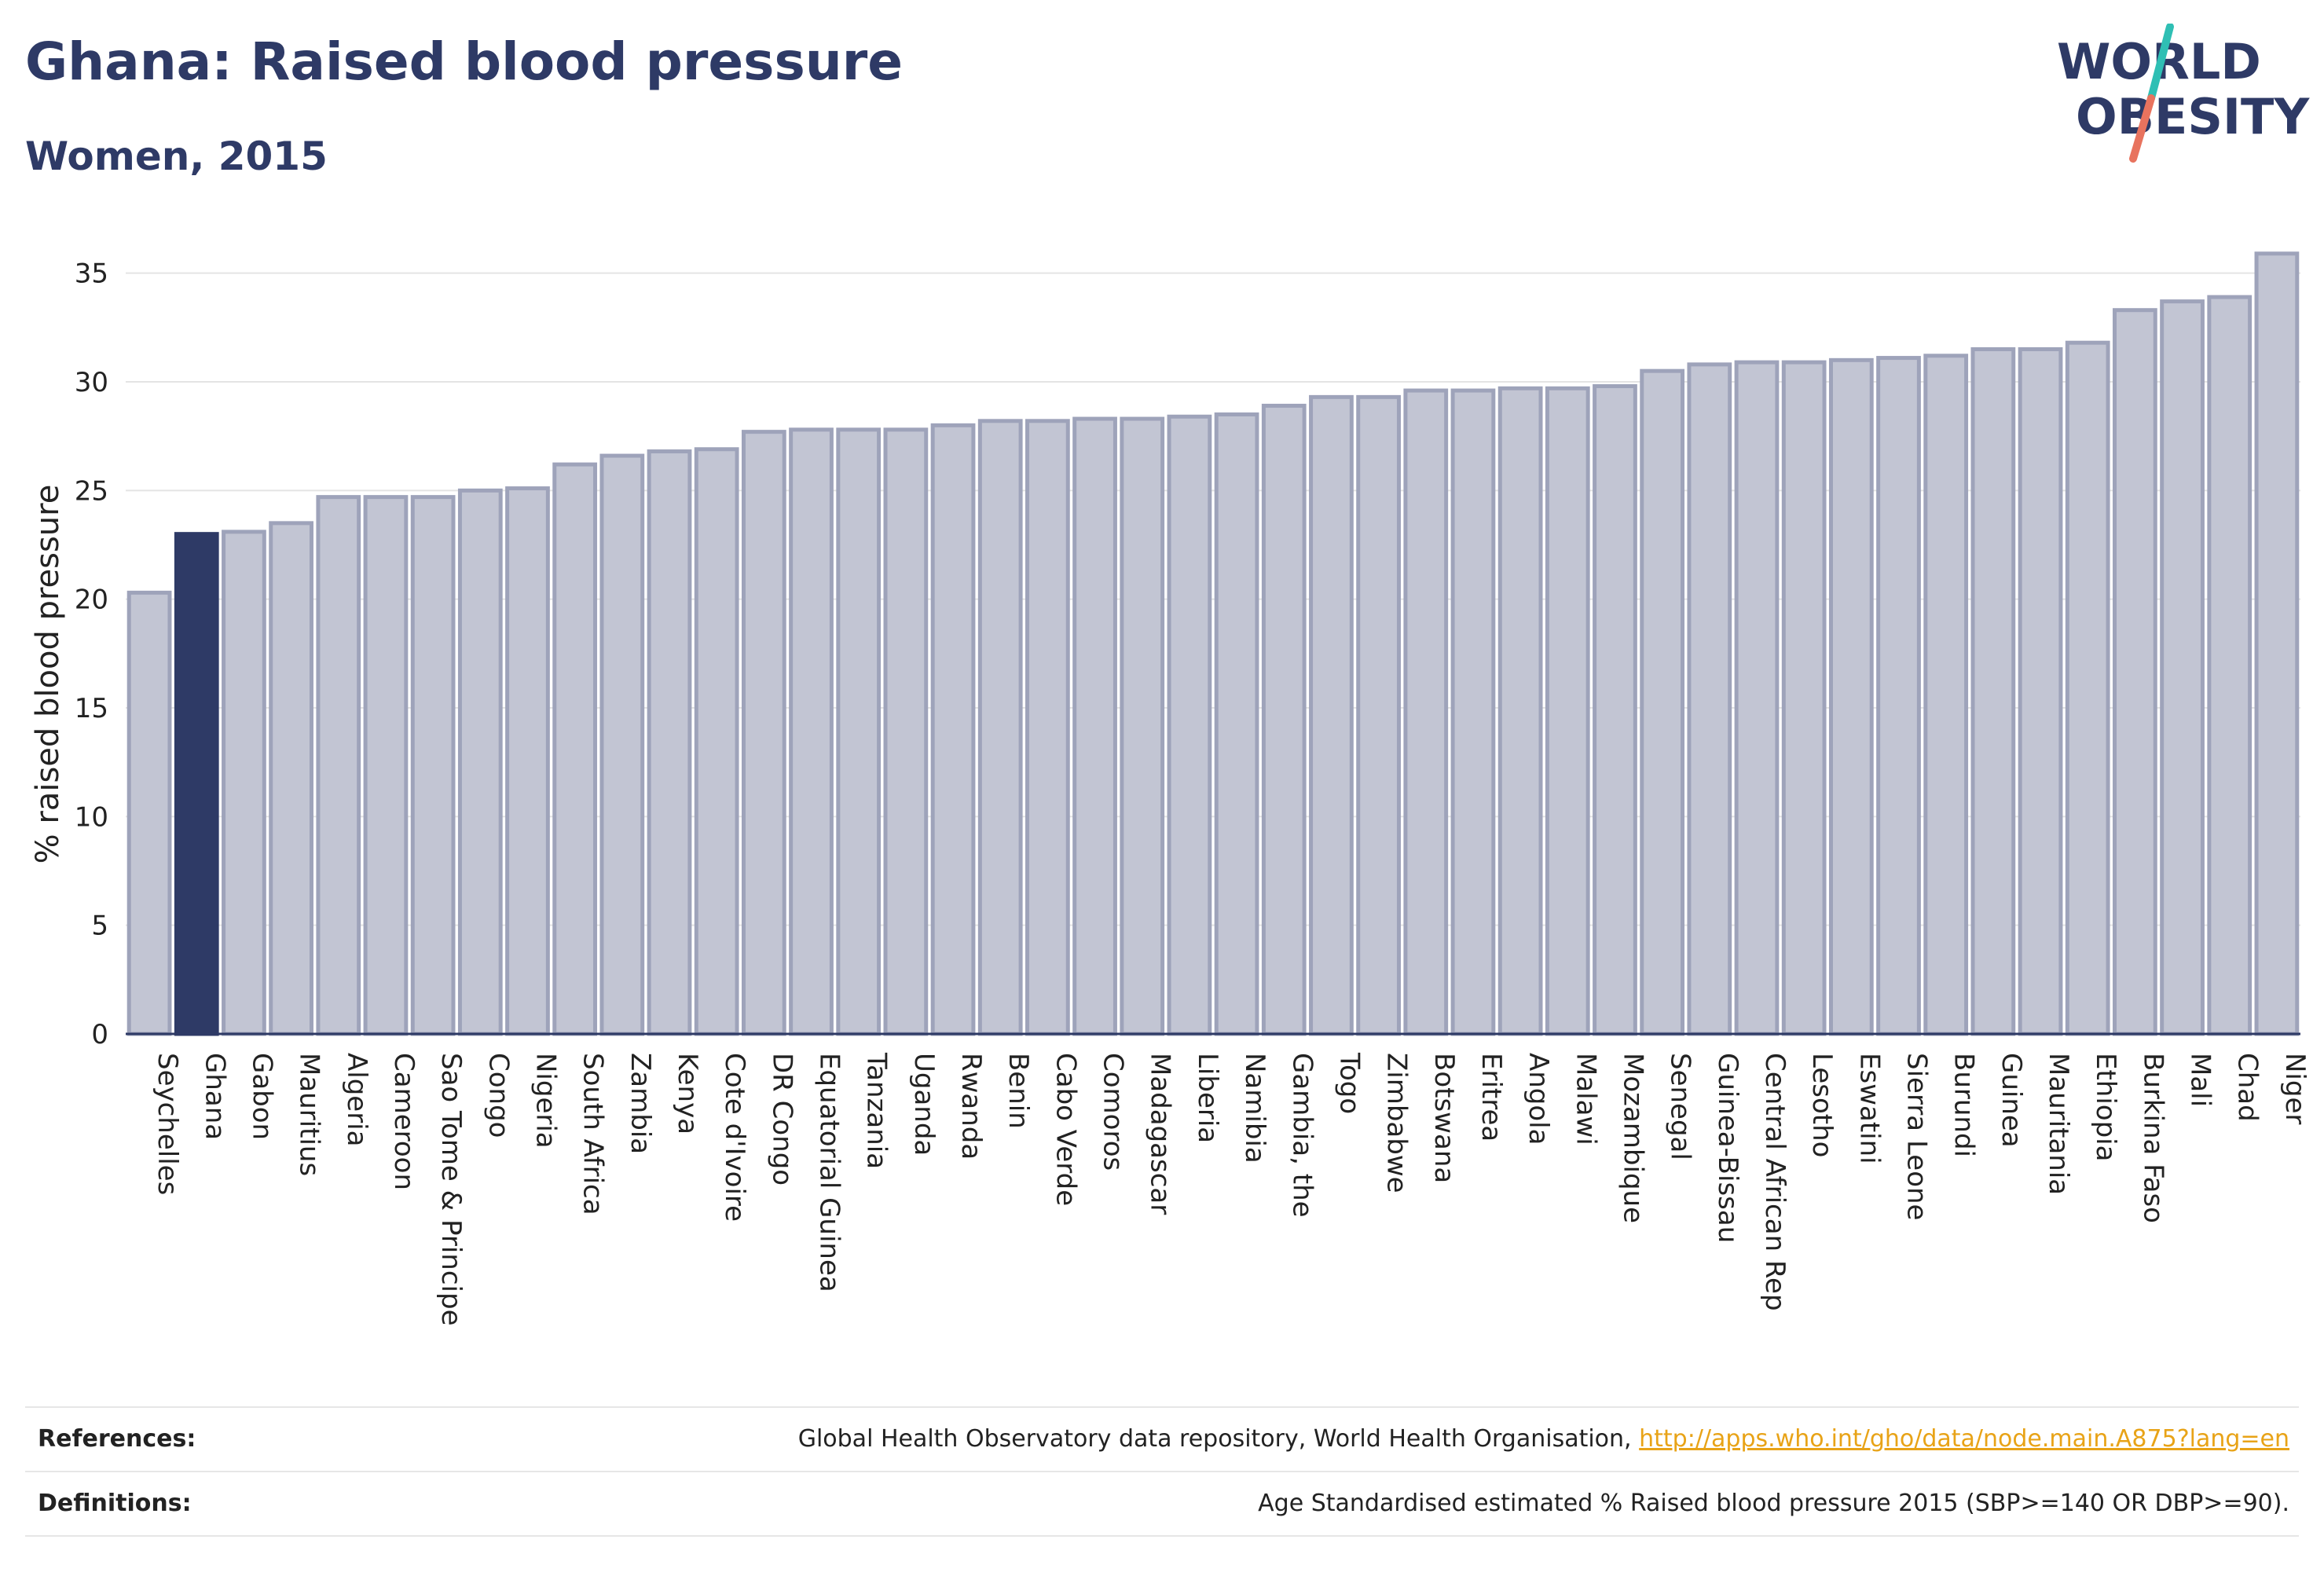 The width and height of the screenshot is (2324, 1576). I want to click on world-obesity-logo: WORLD OBESITY, so click(2183, 93).